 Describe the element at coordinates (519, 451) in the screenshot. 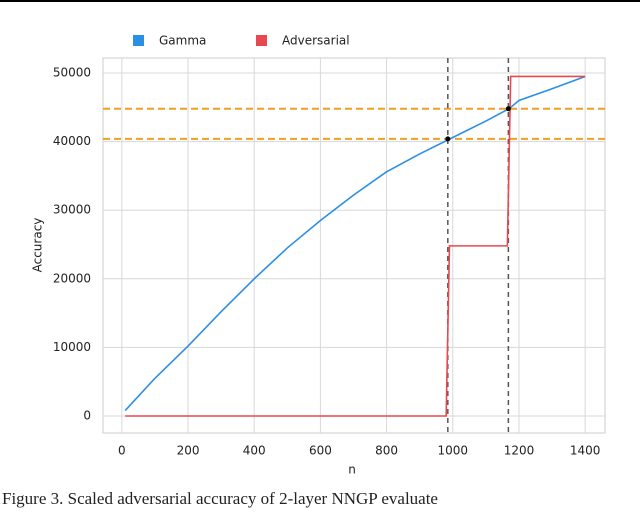

I see `x-tick-label: 1200` at that location.